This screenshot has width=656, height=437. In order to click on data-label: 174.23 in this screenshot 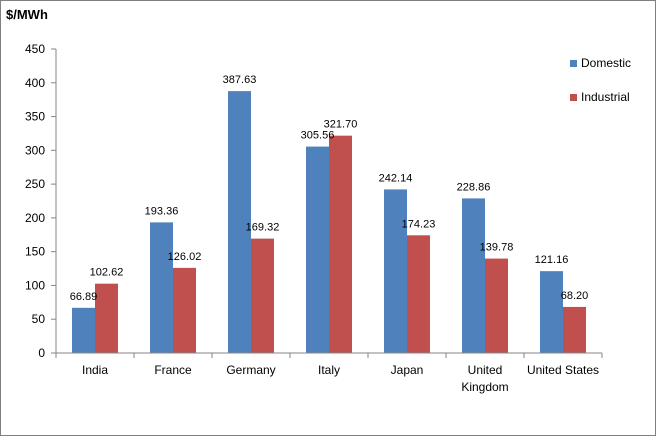, I will do `click(419, 224)`.